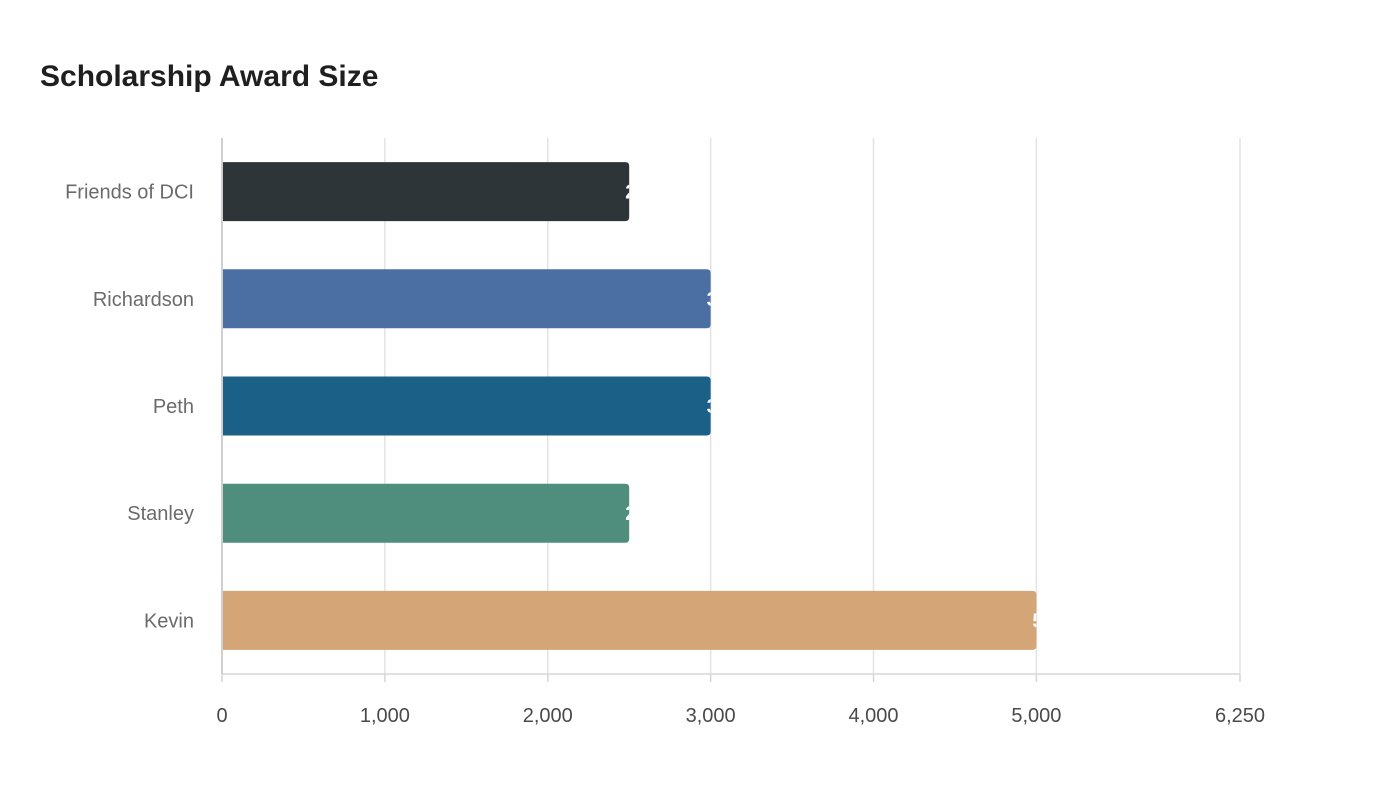  What do you see at coordinates (1037, 621) in the screenshot?
I see `data-label: 5` at bounding box center [1037, 621].